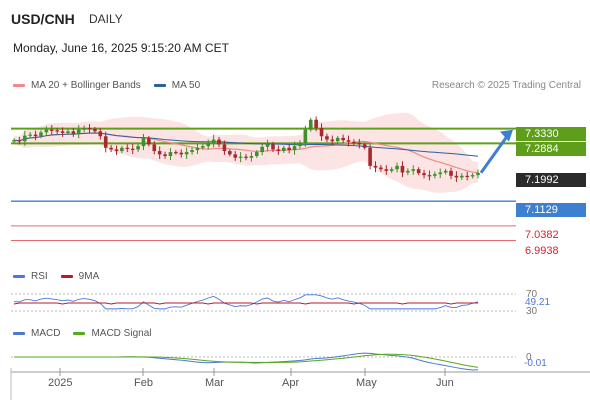 The height and width of the screenshot is (400, 590). I want to click on macd-signal-legend-label: MACD Signal, so click(121, 333).